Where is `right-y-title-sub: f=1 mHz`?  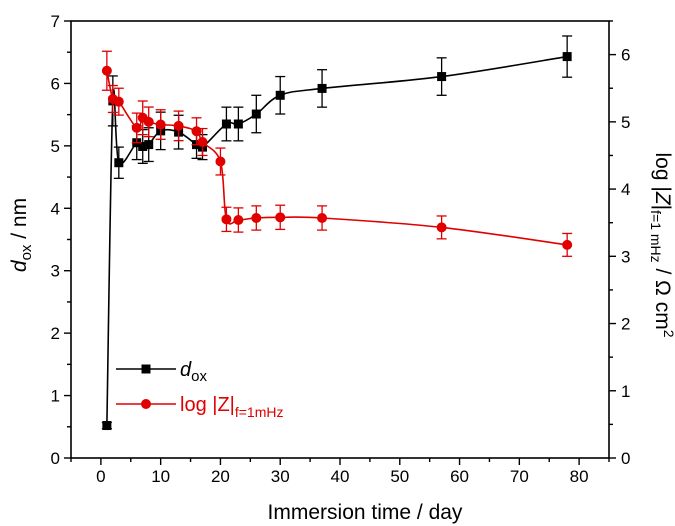 right-y-title-sub: f=1 mHz is located at coordinates (656, 236).